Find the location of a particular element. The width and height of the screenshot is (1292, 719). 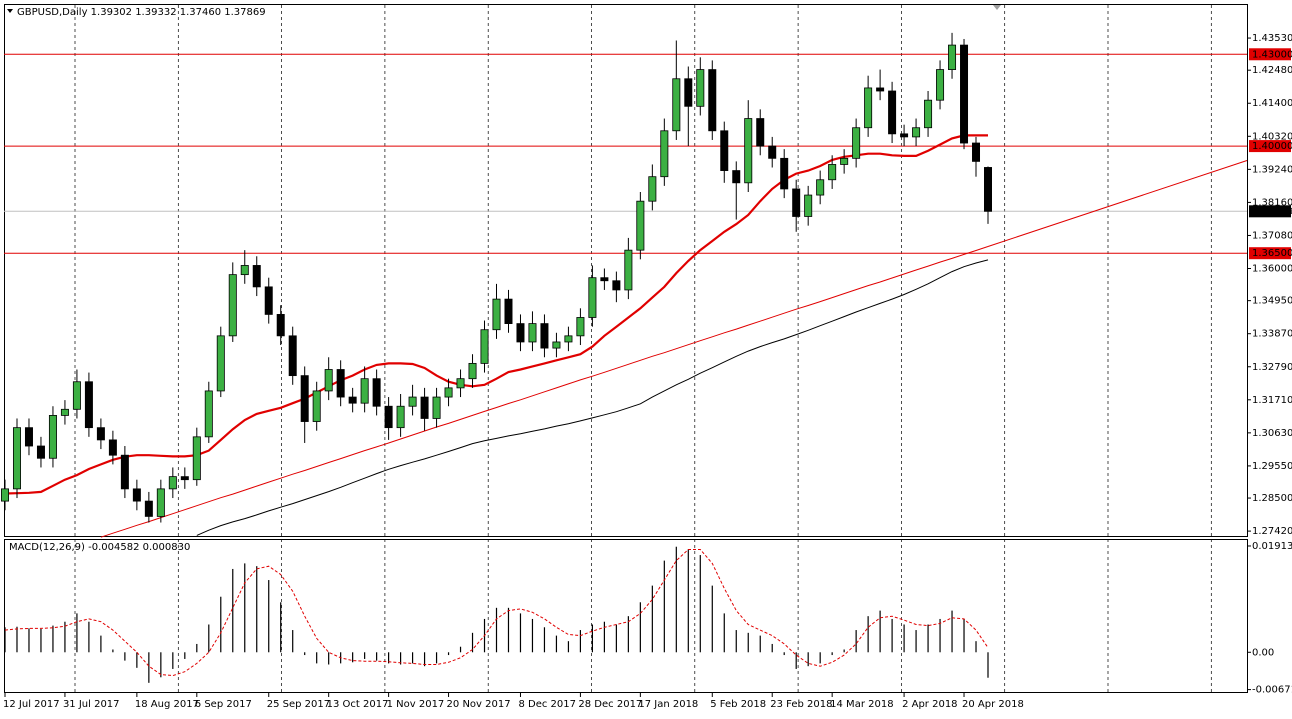

y-tick-label: 1.40320 is located at coordinates (1272, 136).